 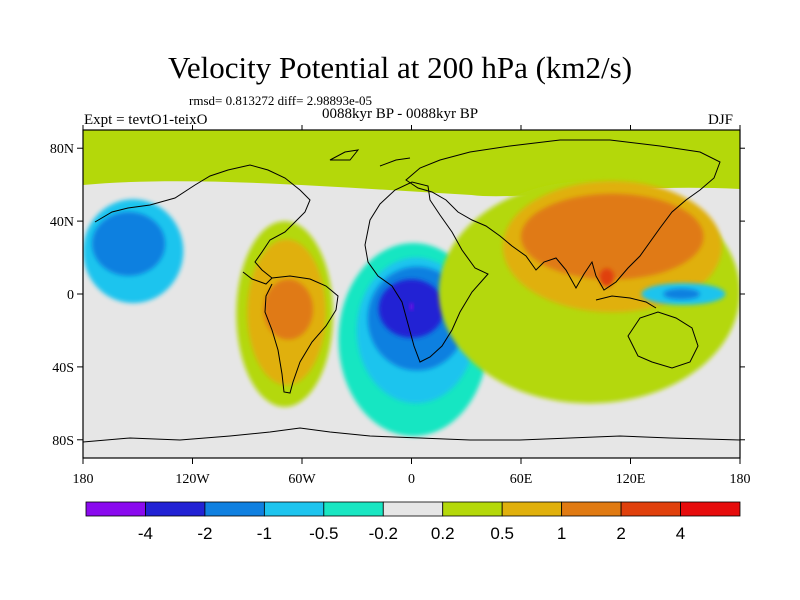 What do you see at coordinates (411, 479) in the screenshot?
I see `lon-tick-label: 0` at bounding box center [411, 479].